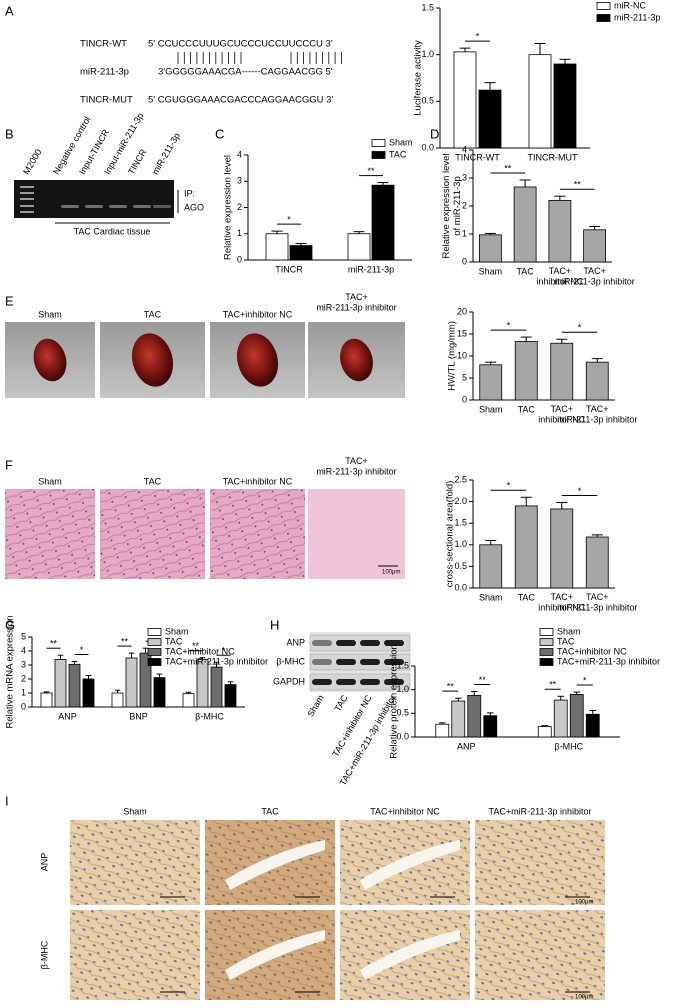  Describe the element at coordinates (94, 199) in the screenshot. I see `gel` at that location.